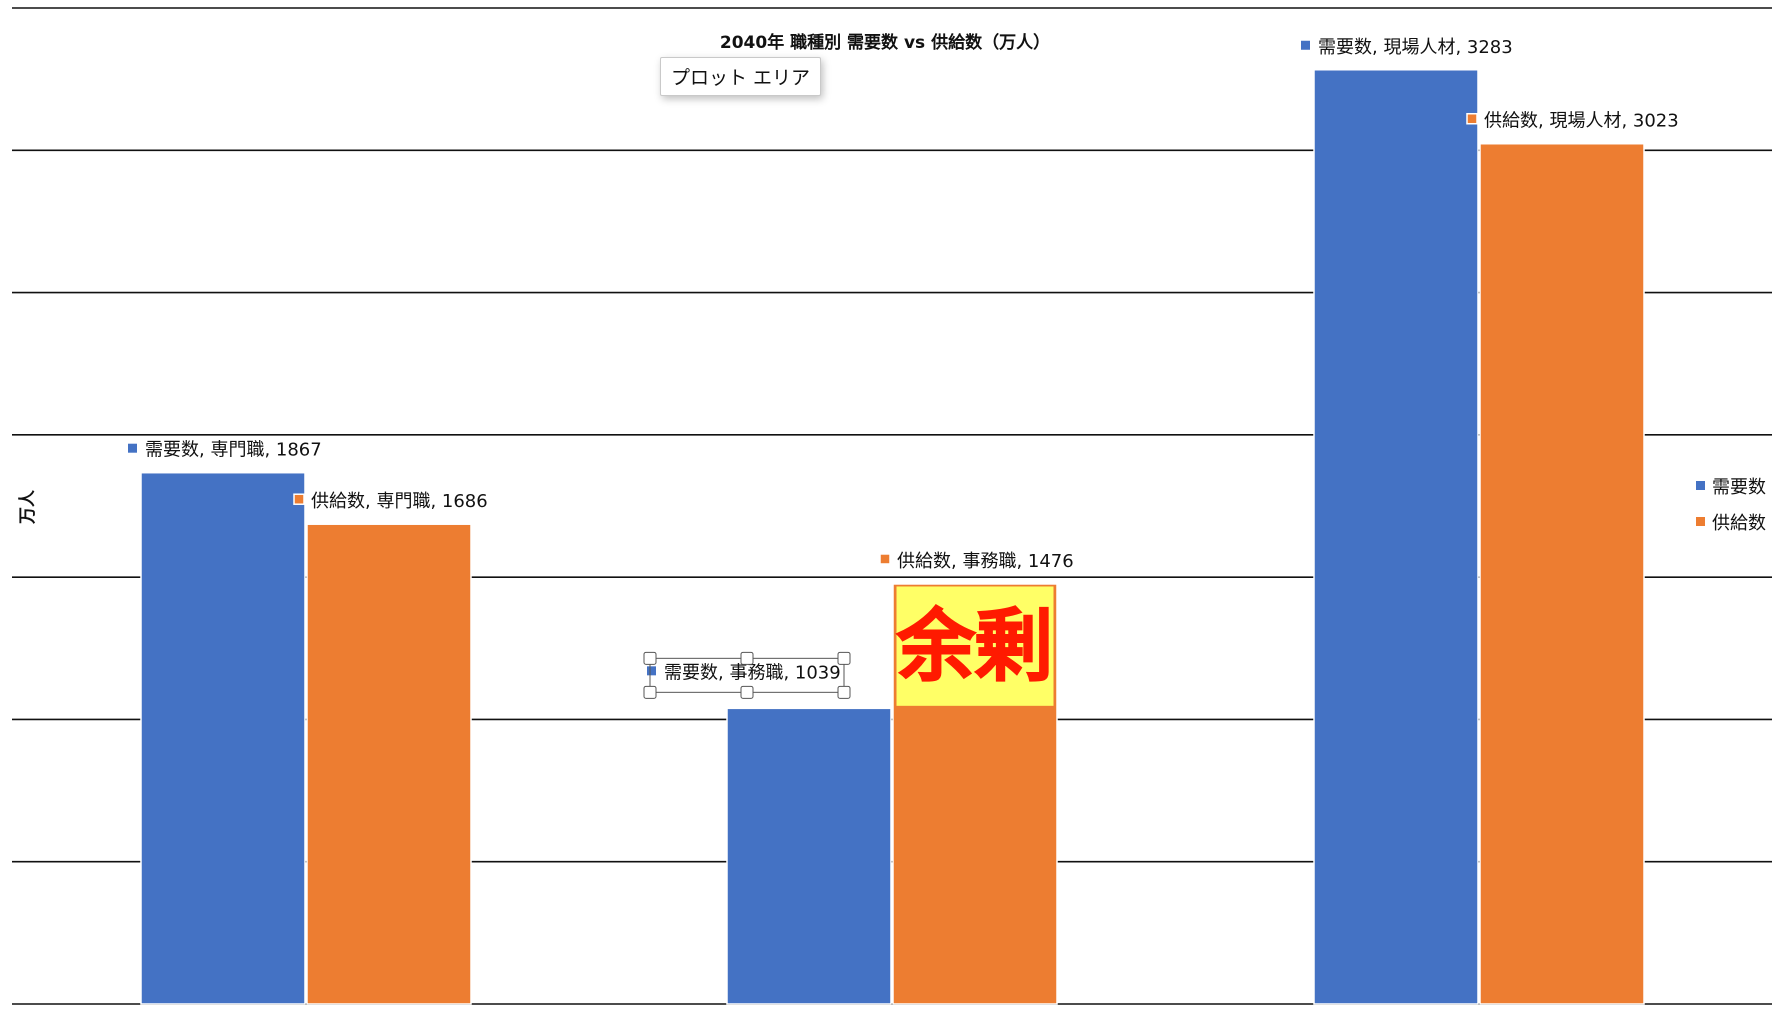  I want to click on surplus-annotation-text: 余剰, so click(974, 647).